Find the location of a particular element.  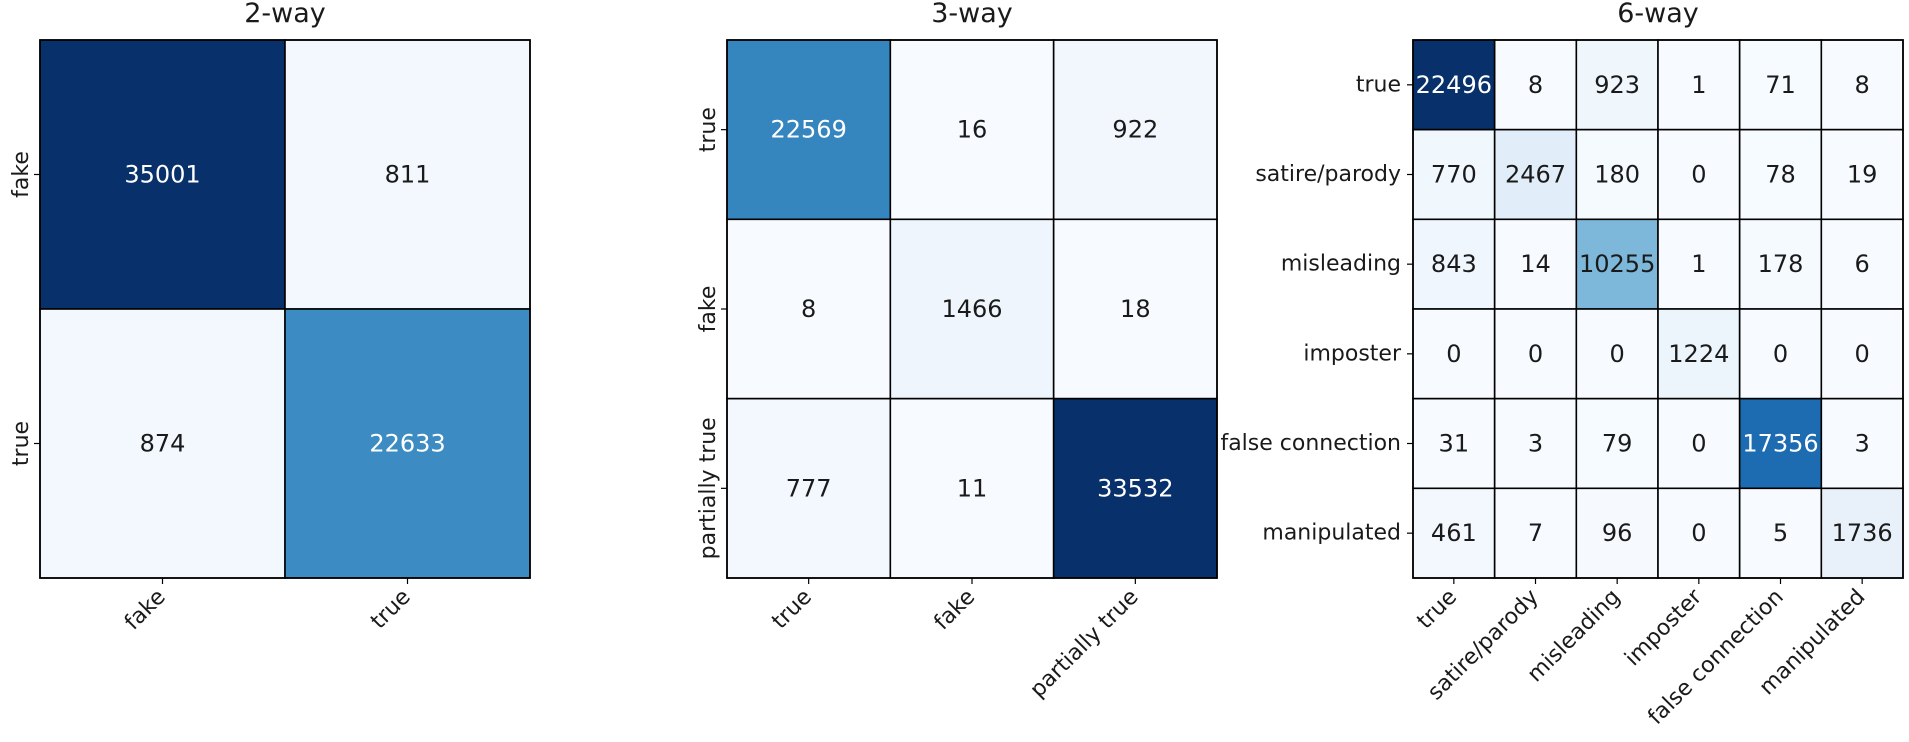

cell-value-label: 18 is located at coordinates (1135, 309).